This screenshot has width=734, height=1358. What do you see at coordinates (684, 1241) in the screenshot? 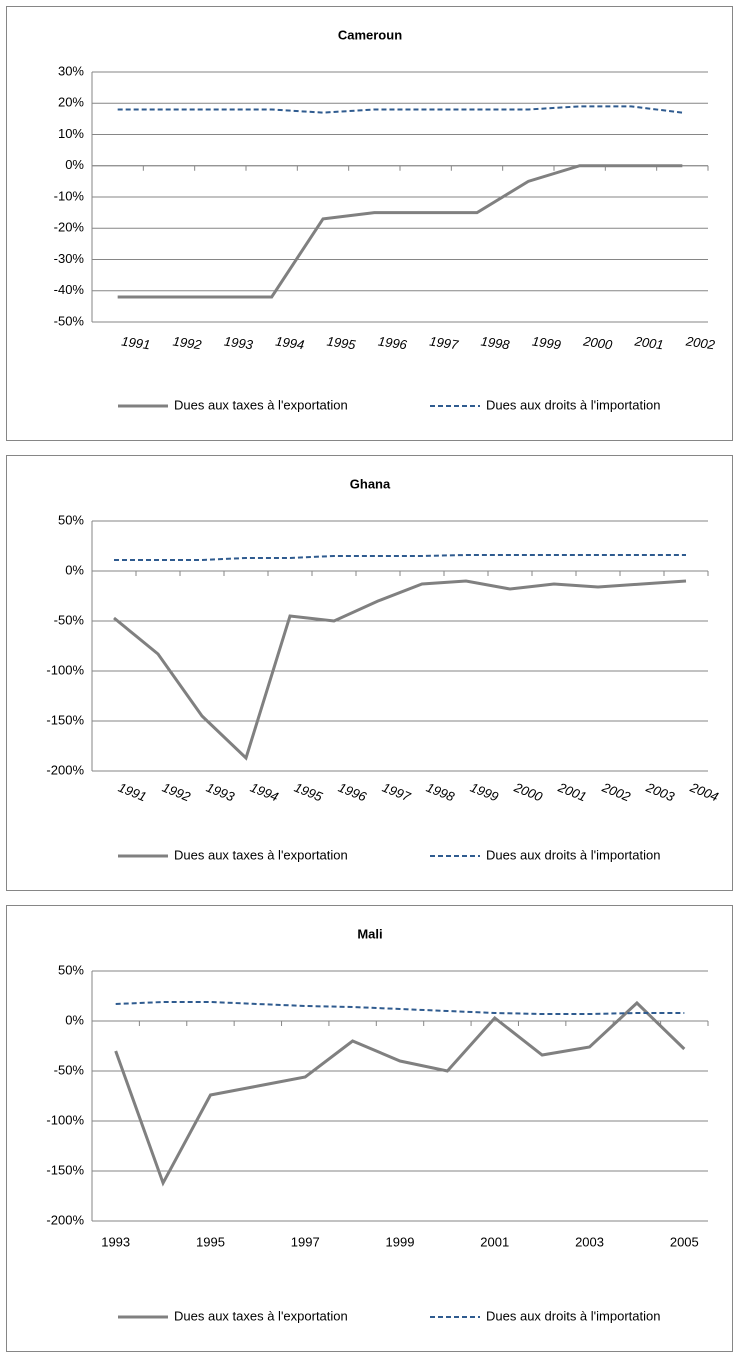
I see `x-tick-label: 2005` at bounding box center [684, 1241].